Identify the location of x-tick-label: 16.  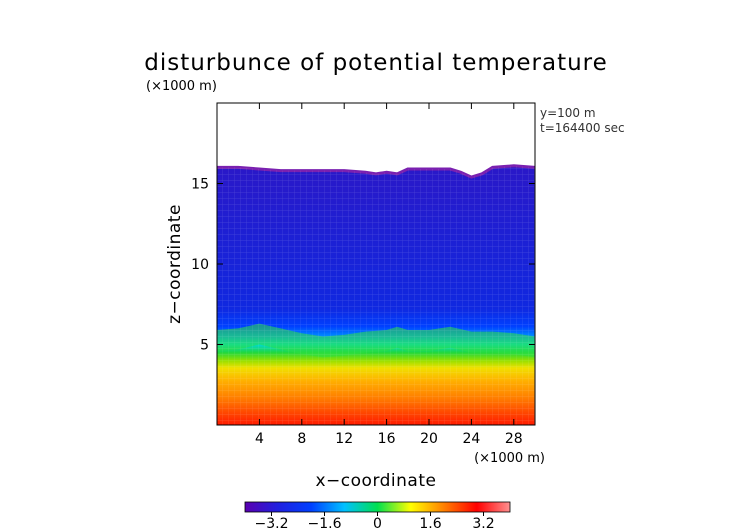
(387, 439).